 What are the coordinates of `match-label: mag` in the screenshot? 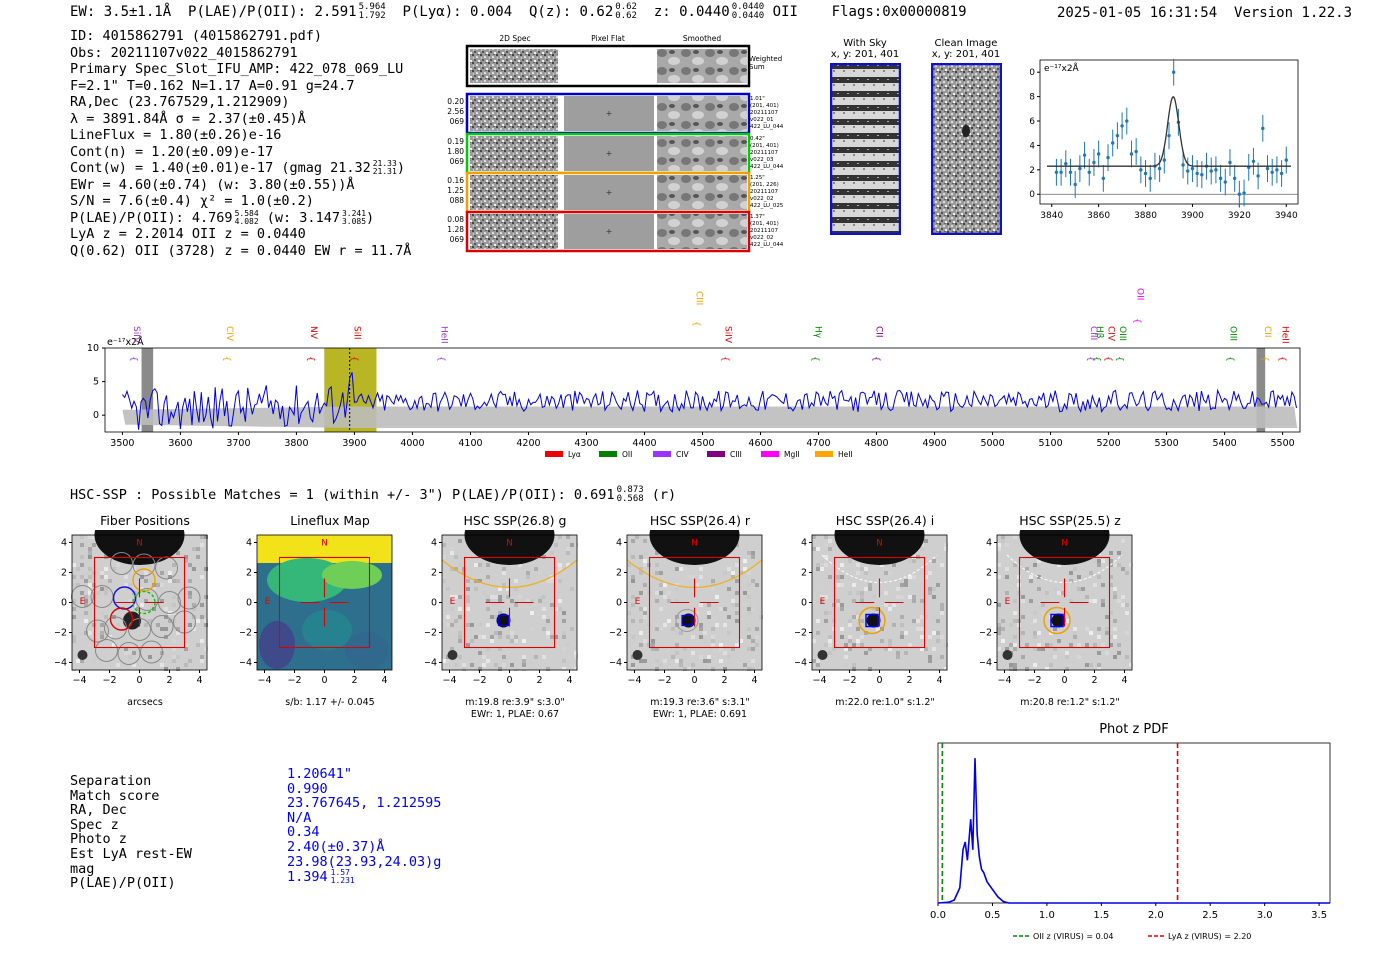 It's located at (82, 868).